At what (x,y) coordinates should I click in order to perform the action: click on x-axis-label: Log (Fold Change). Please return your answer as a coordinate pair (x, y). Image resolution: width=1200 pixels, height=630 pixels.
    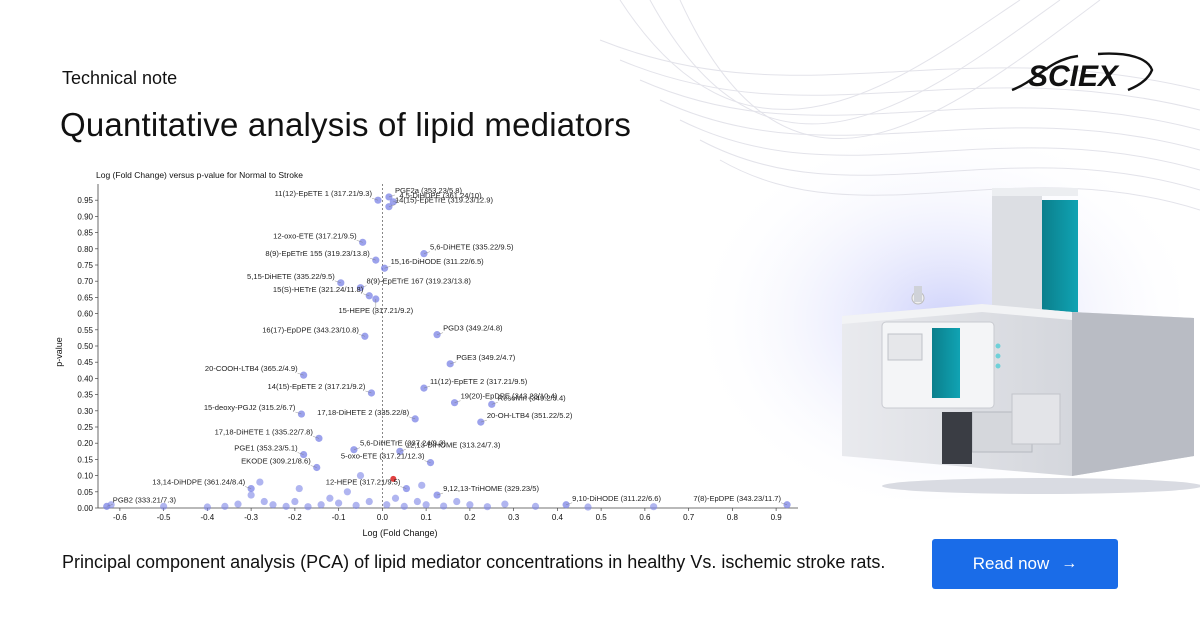
    Looking at the image, I should click on (399, 533).